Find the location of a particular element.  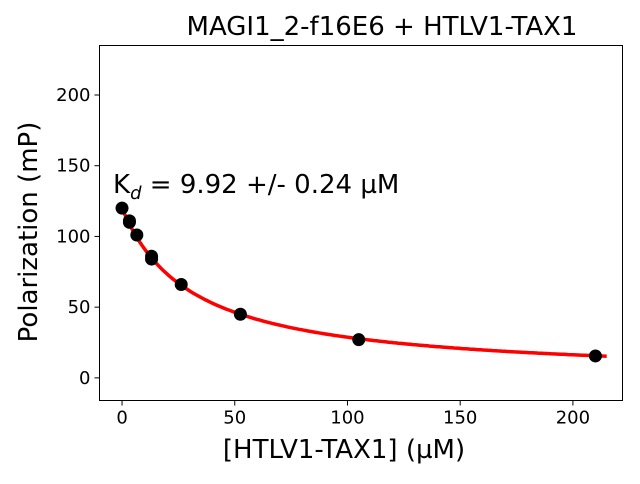

x-axis: 0 50 100 150 200 is located at coordinates (353, 414).